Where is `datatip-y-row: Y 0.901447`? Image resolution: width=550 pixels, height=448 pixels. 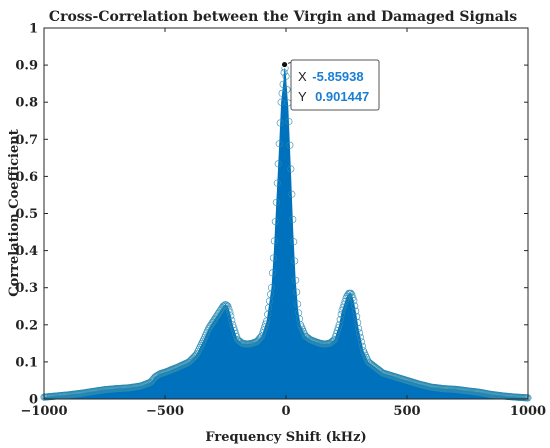
datatip-y-row: Y 0.901447 is located at coordinates (333, 96).